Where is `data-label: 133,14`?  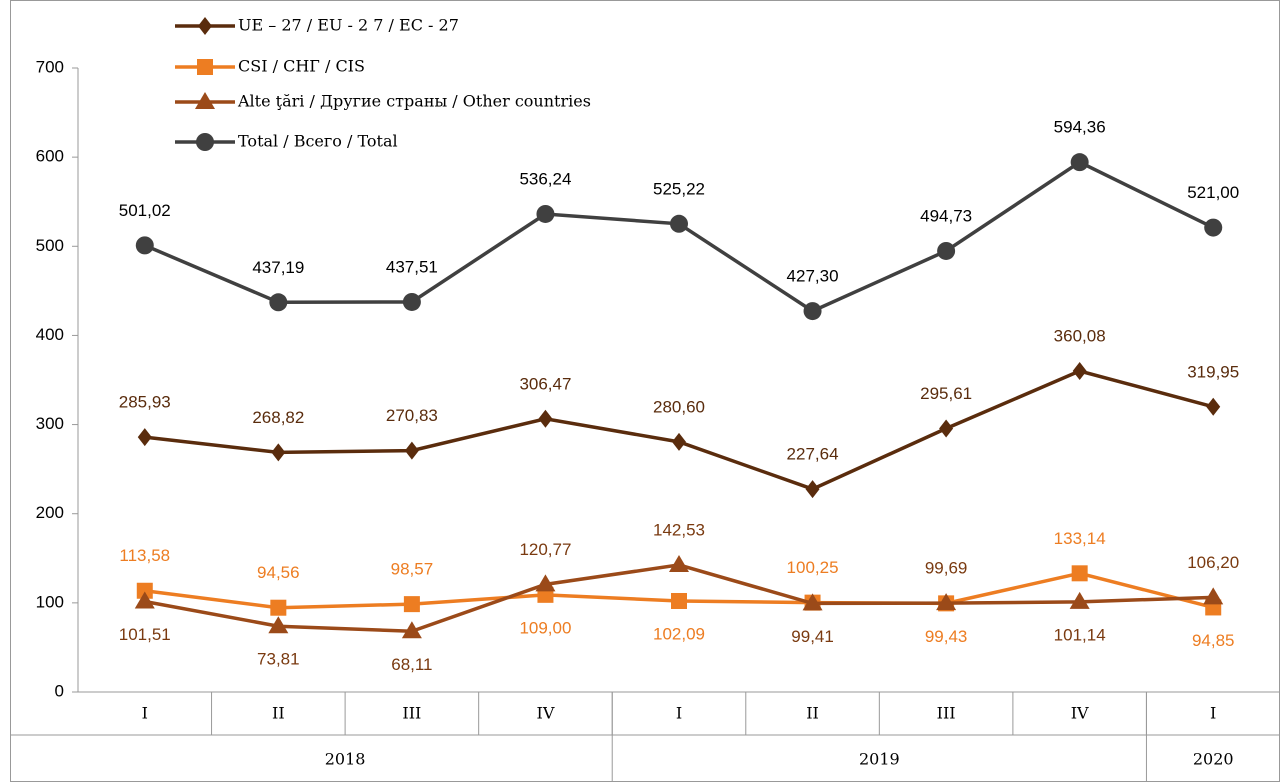
data-label: 133,14 is located at coordinates (1080, 538).